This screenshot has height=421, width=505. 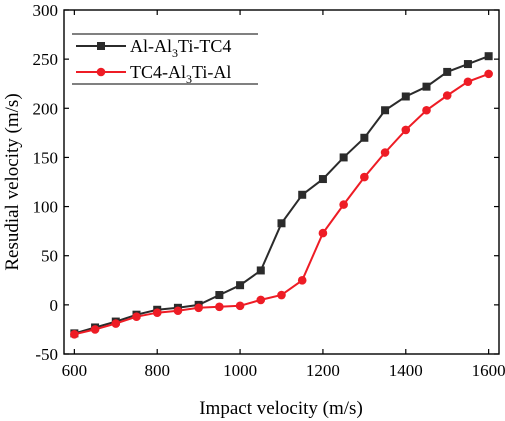 What do you see at coordinates (180, 74) in the screenshot?
I see `legend-label: TC4-Al3Ti-Al` at bounding box center [180, 74].